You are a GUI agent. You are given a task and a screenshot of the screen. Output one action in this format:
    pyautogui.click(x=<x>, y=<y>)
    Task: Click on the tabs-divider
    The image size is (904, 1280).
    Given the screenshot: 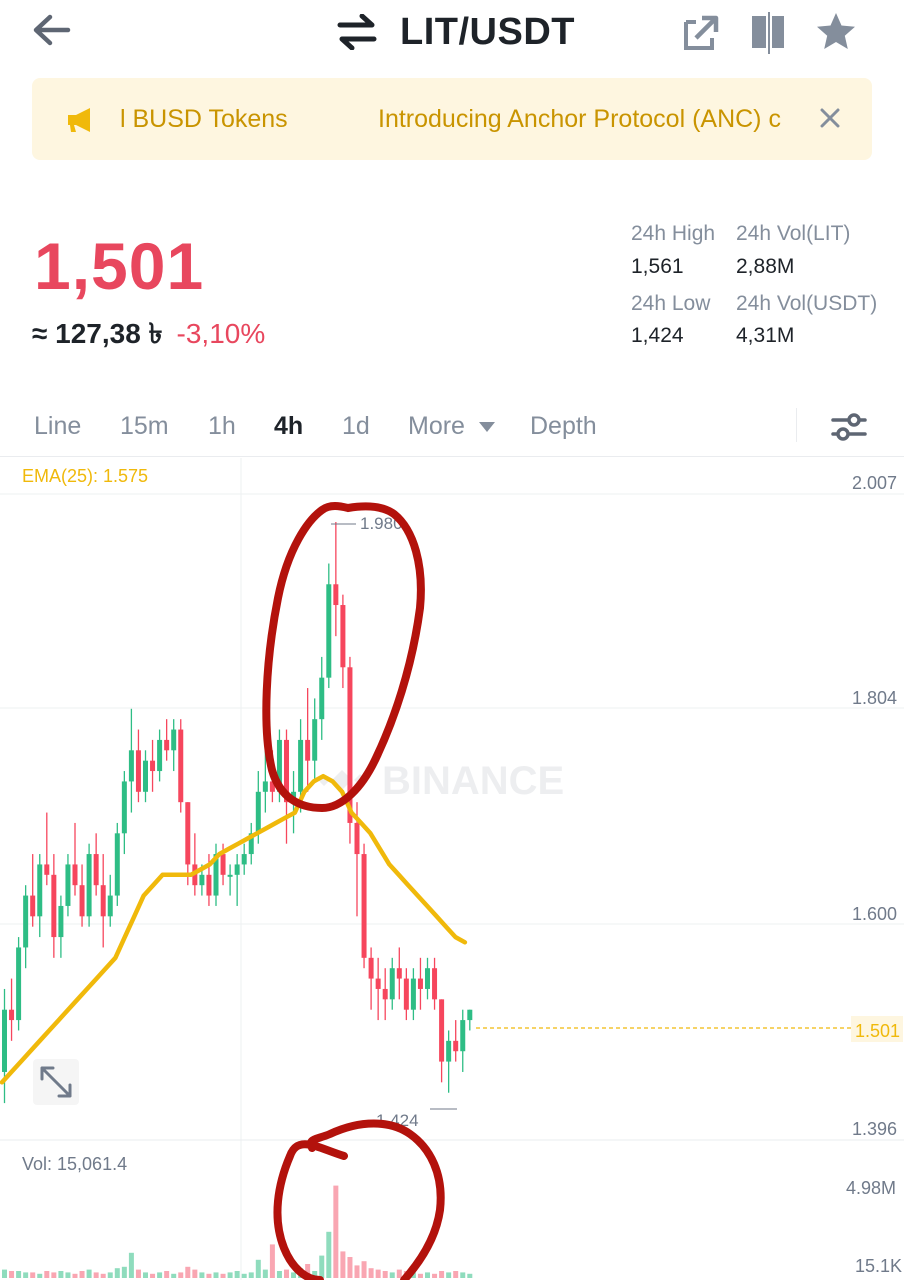 What is the action you would take?
    pyautogui.click(x=452, y=456)
    